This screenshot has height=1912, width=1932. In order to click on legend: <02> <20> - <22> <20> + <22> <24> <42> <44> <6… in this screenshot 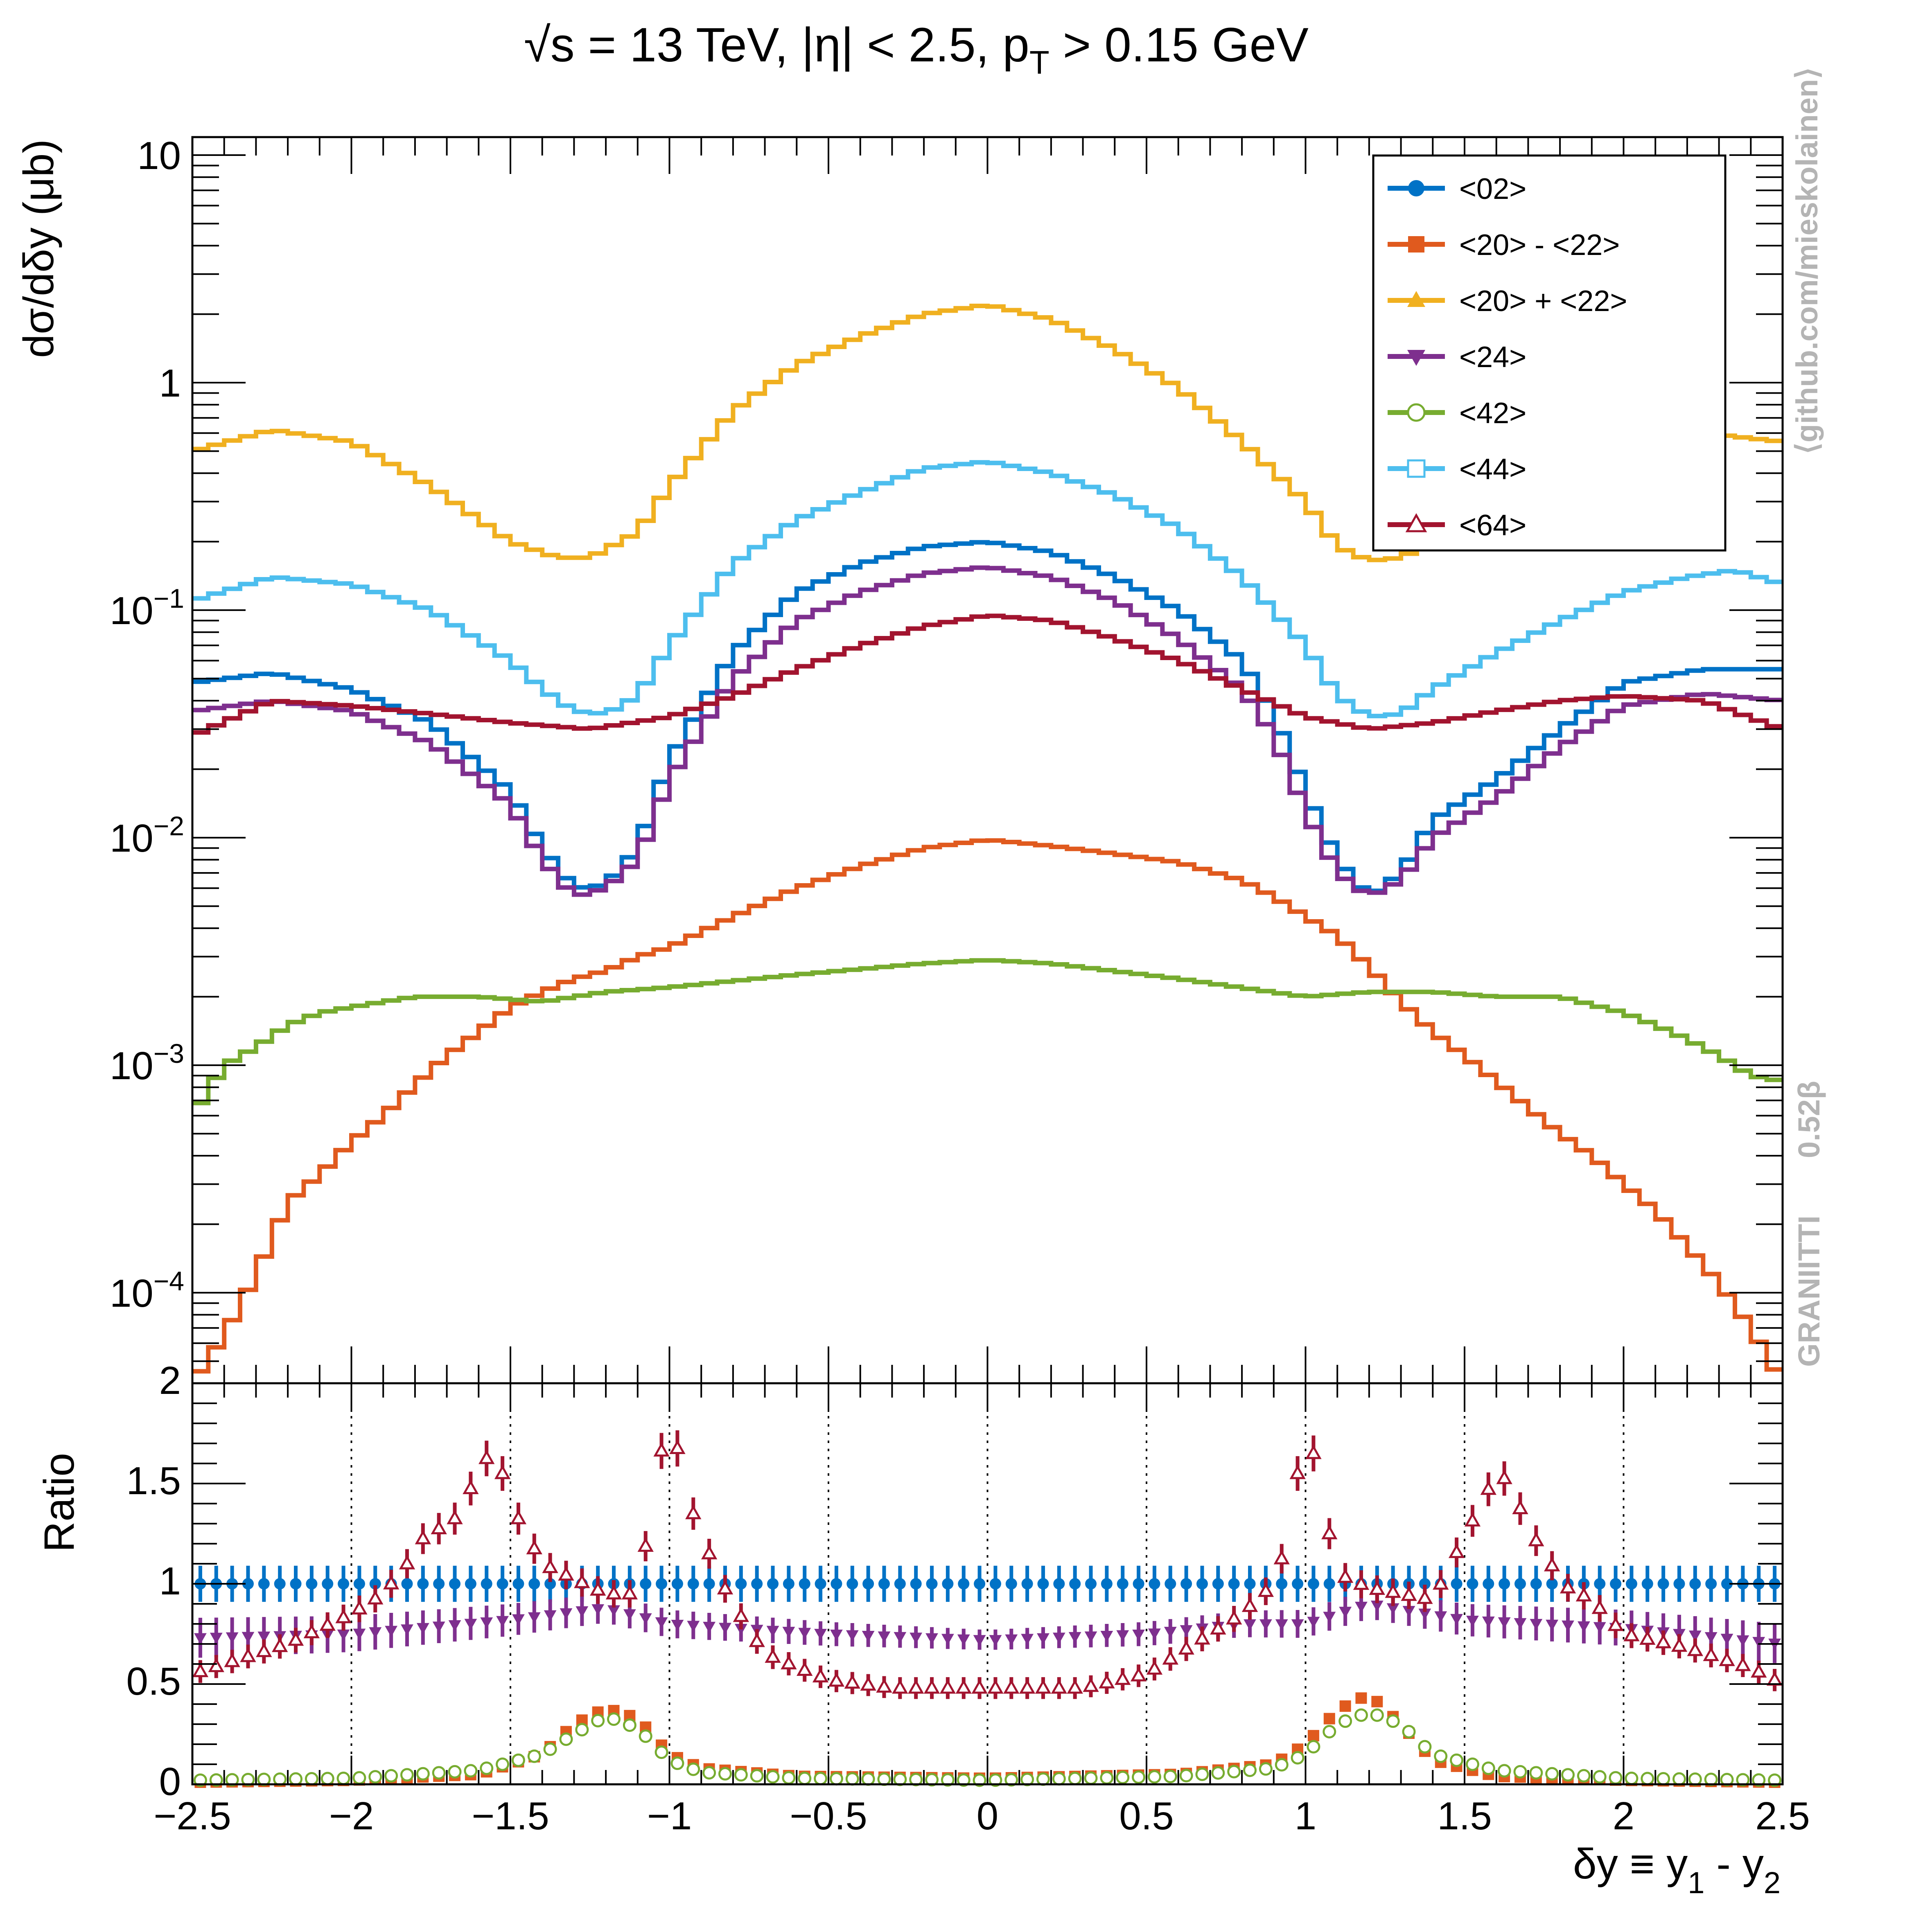, I will do `click(1549, 353)`.